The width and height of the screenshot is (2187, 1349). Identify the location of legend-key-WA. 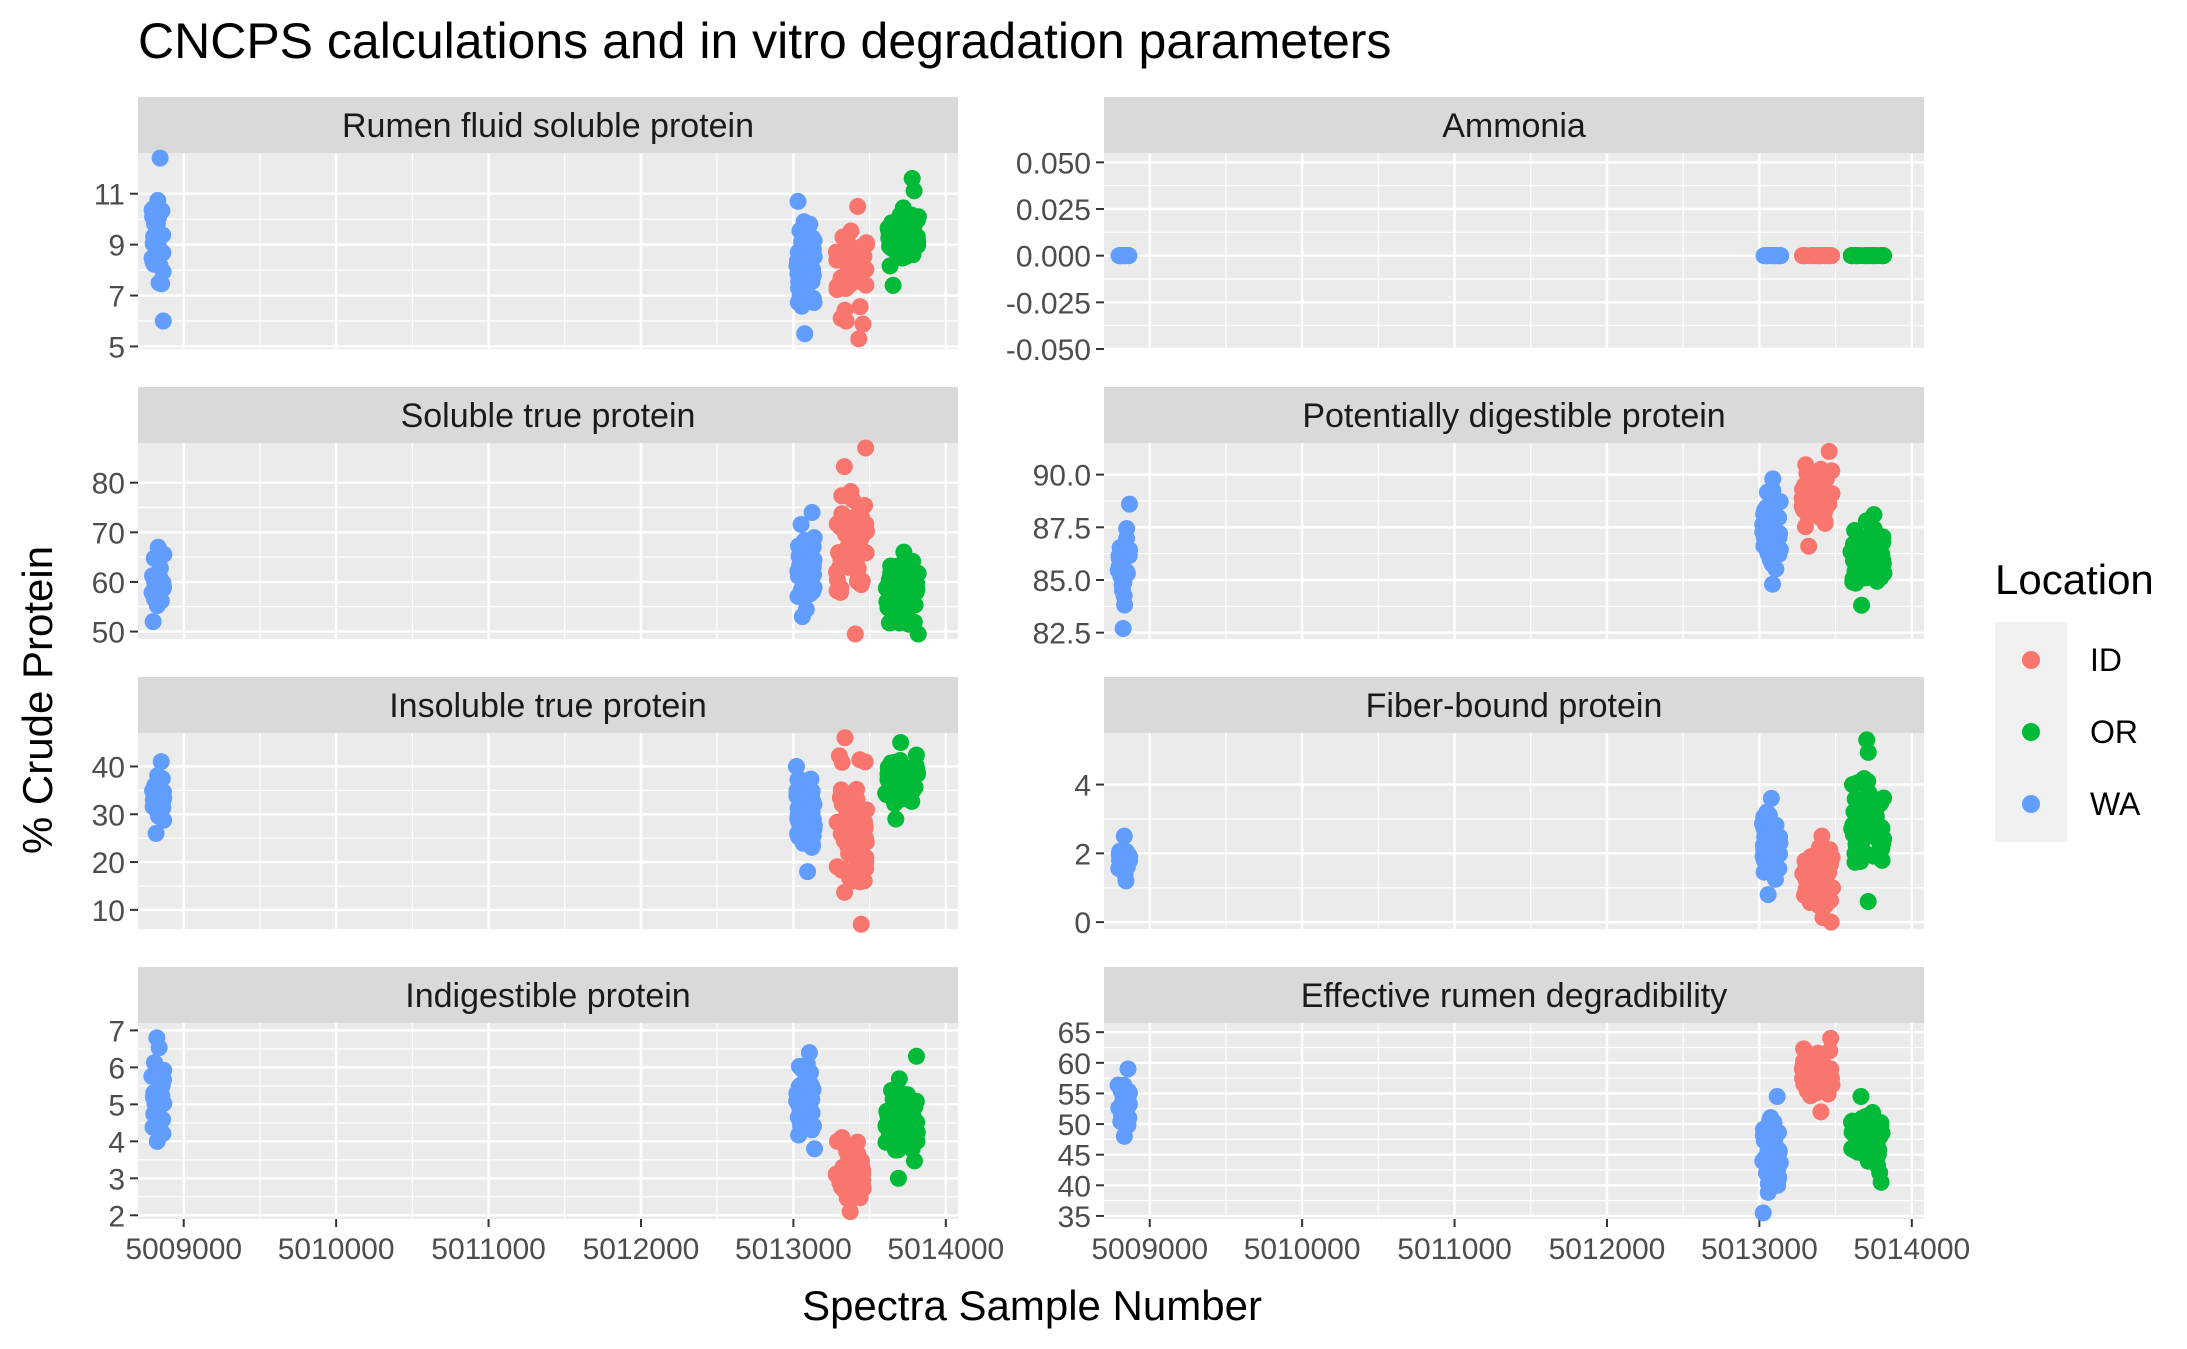
(2031, 804).